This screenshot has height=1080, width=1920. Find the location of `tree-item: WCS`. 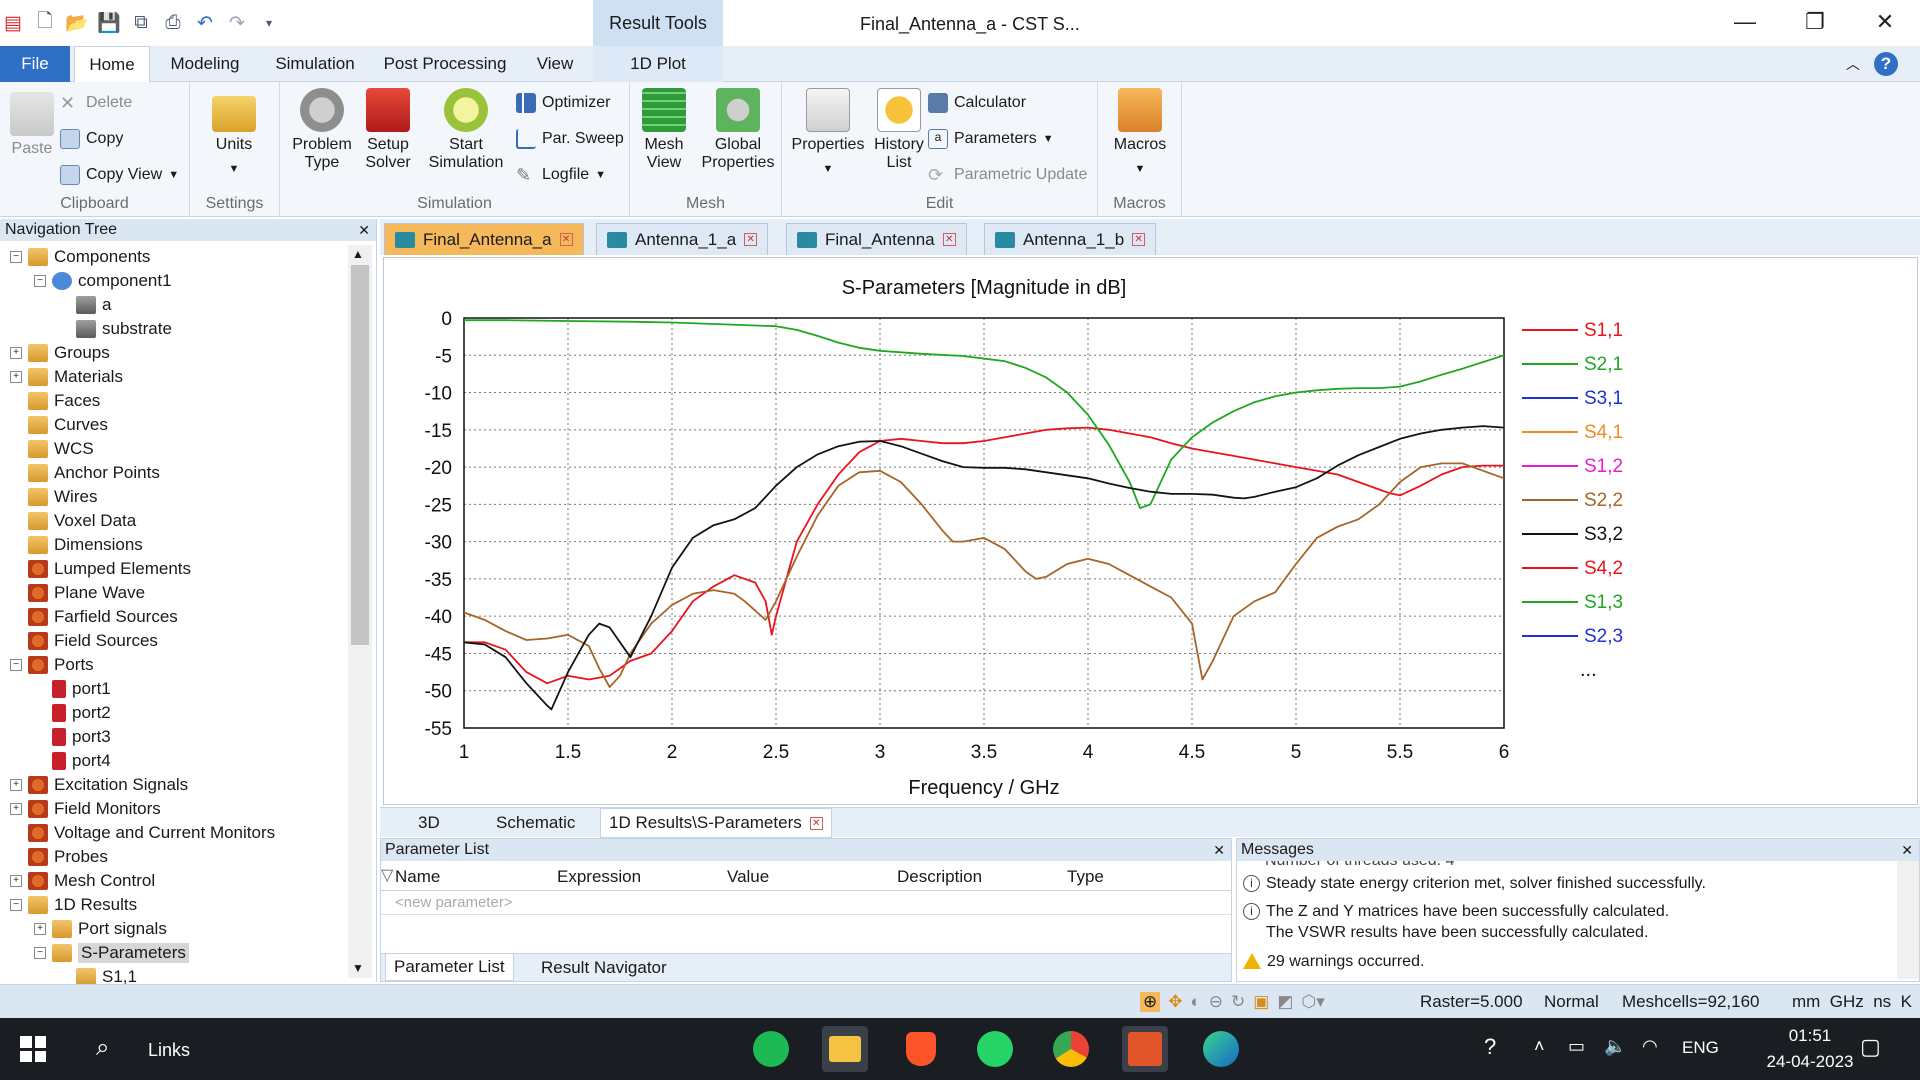

tree-item: WCS is located at coordinates (52, 449).